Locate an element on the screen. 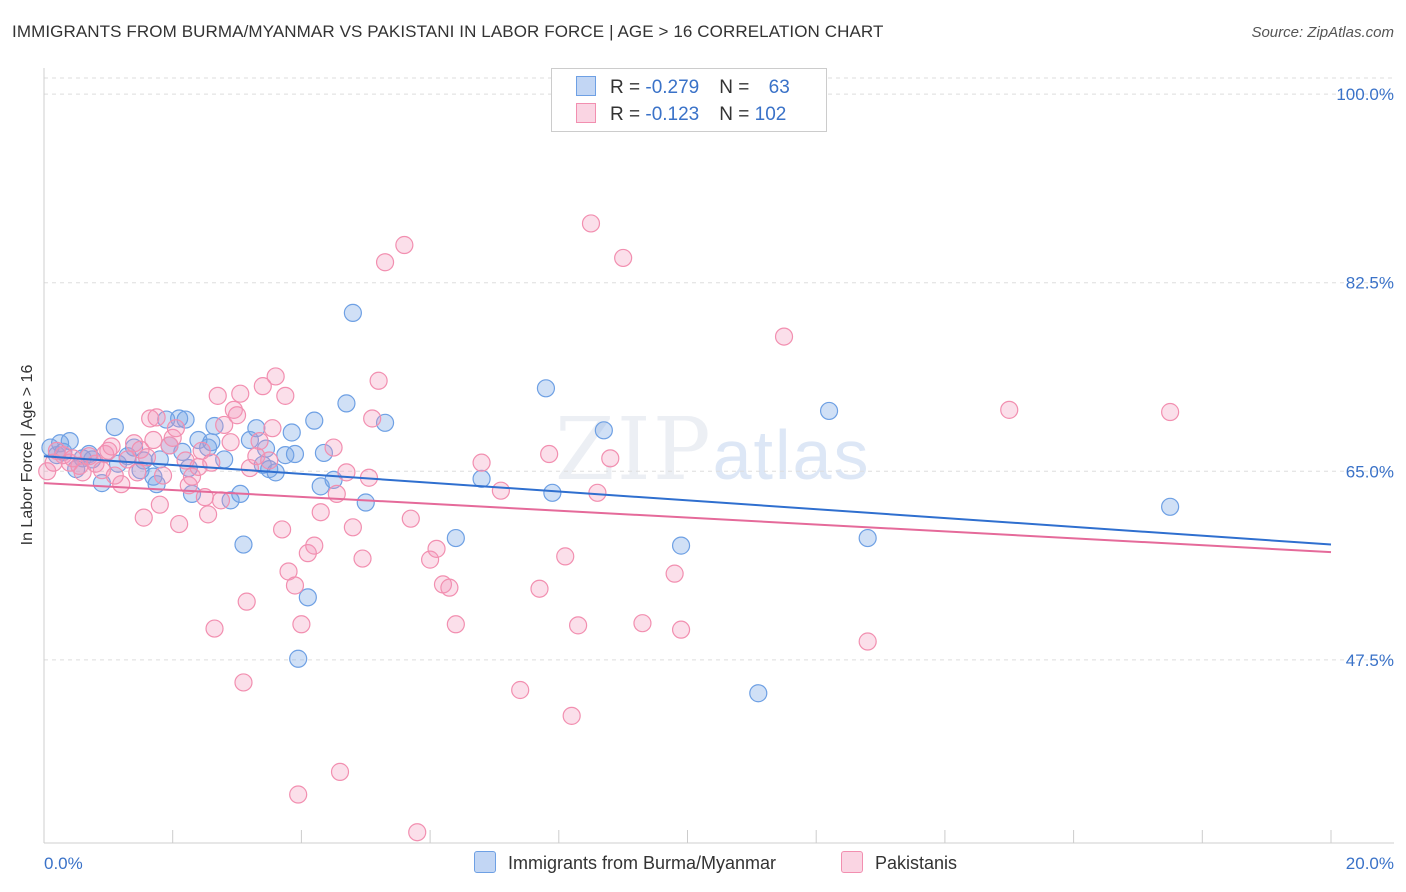 The height and width of the screenshot is (892, 1406). bottom-legend-label-burma: Immigrants from Burma/Myanmar is located at coordinates (642, 863).